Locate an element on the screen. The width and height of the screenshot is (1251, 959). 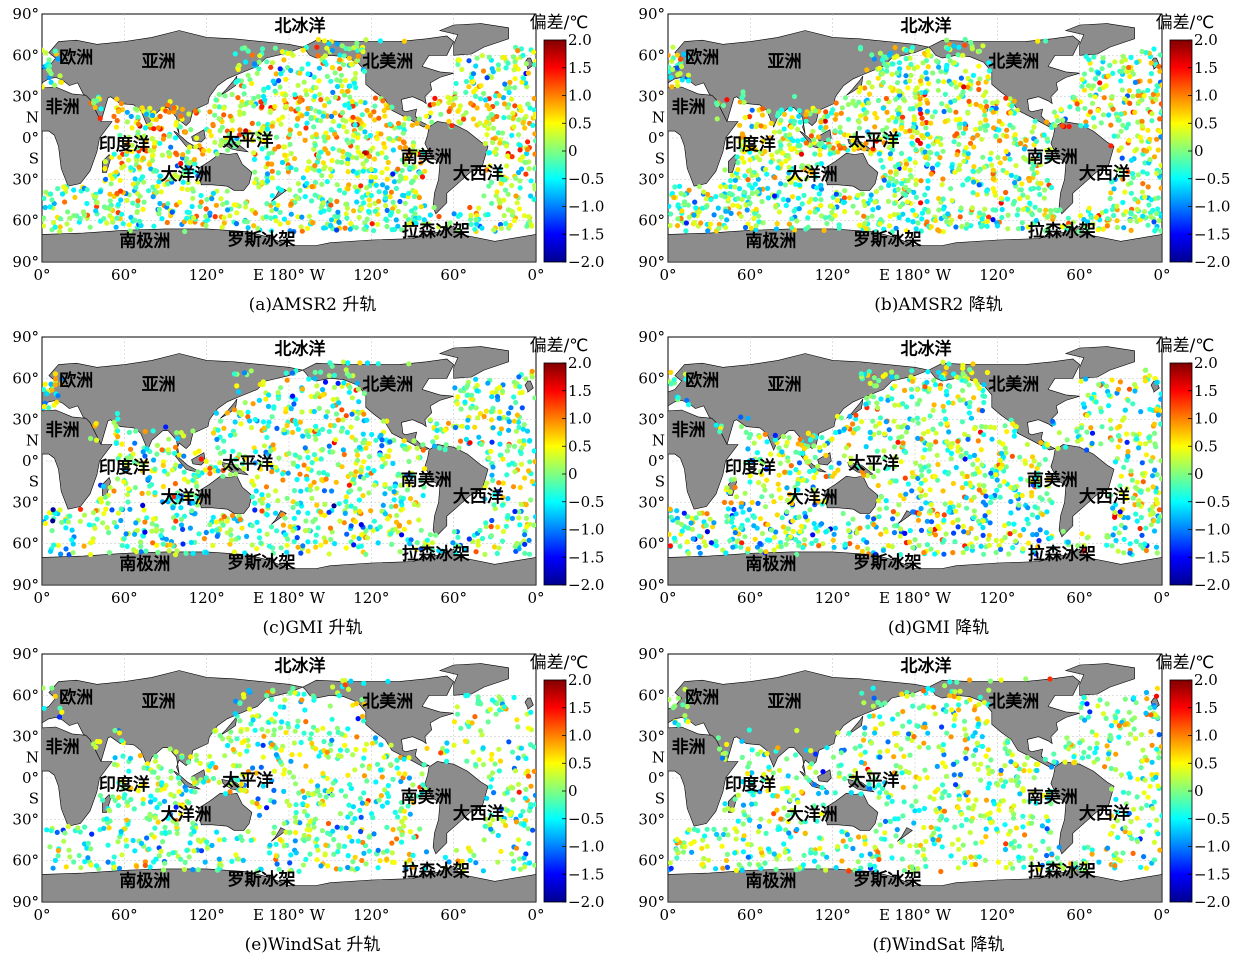
region-label-pacific: 太平洋 is located at coordinates (247, 140).